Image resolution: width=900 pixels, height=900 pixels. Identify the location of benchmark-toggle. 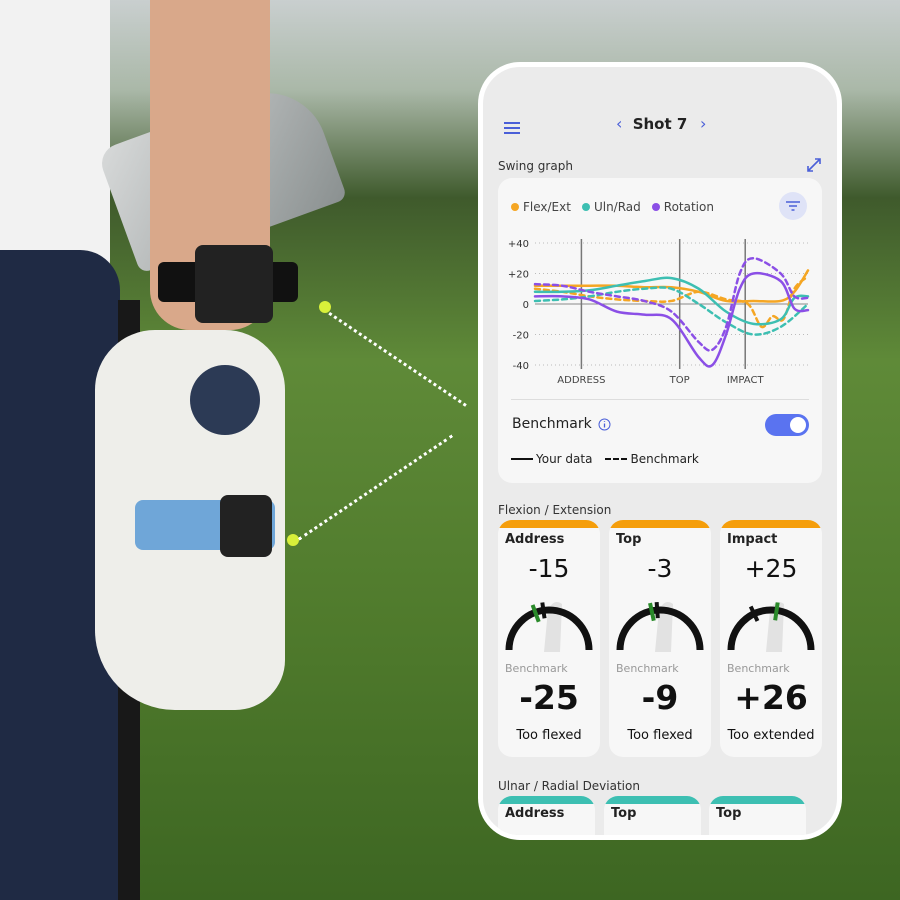
(787, 425).